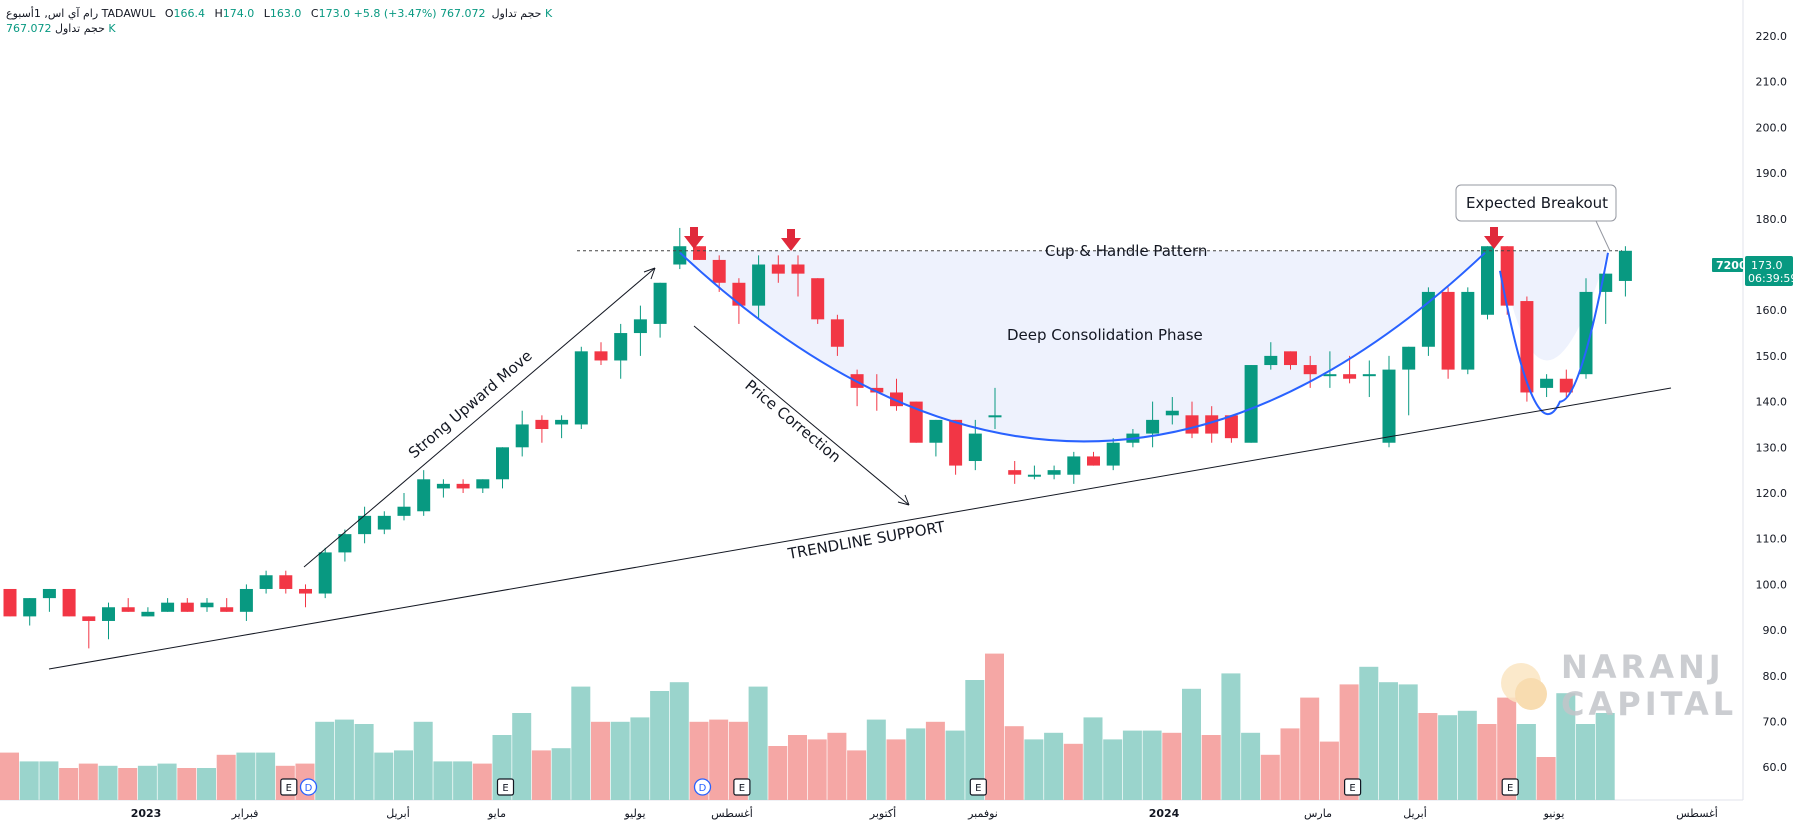 The width and height of the screenshot is (1812, 823). What do you see at coordinates (1697, 813) in the screenshot?
I see `time-tick-label: أغسطس` at bounding box center [1697, 813].